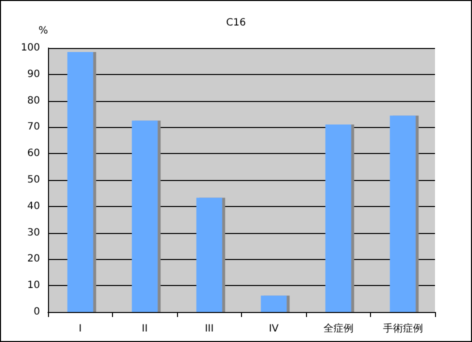  What do you see at coordinates (273, 329) in the screenshot?
I see `x-tick-label: IV` at bounding box center [273, 329].